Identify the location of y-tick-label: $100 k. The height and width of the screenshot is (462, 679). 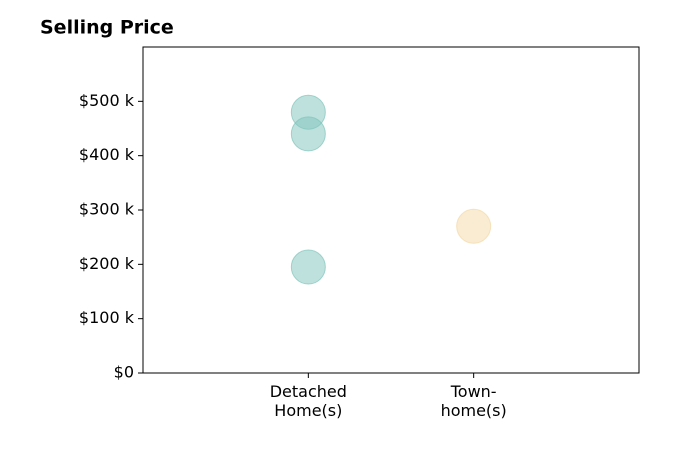
(107, 317).